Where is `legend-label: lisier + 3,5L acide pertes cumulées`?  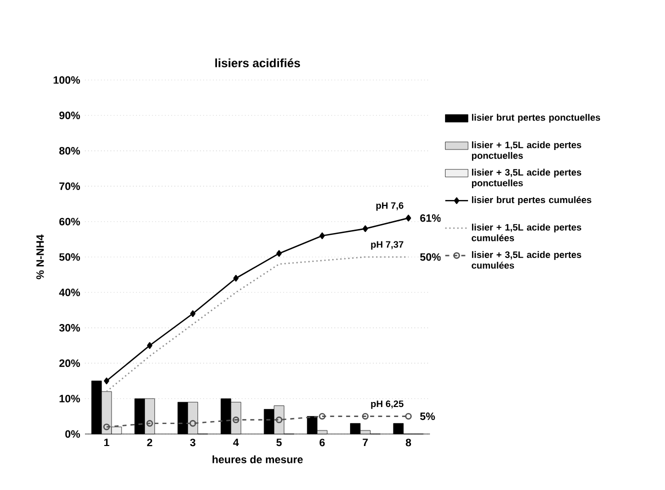
legend-label: lisier + 3,5L acide pertes cumulées is located at coordinates (527, 260).